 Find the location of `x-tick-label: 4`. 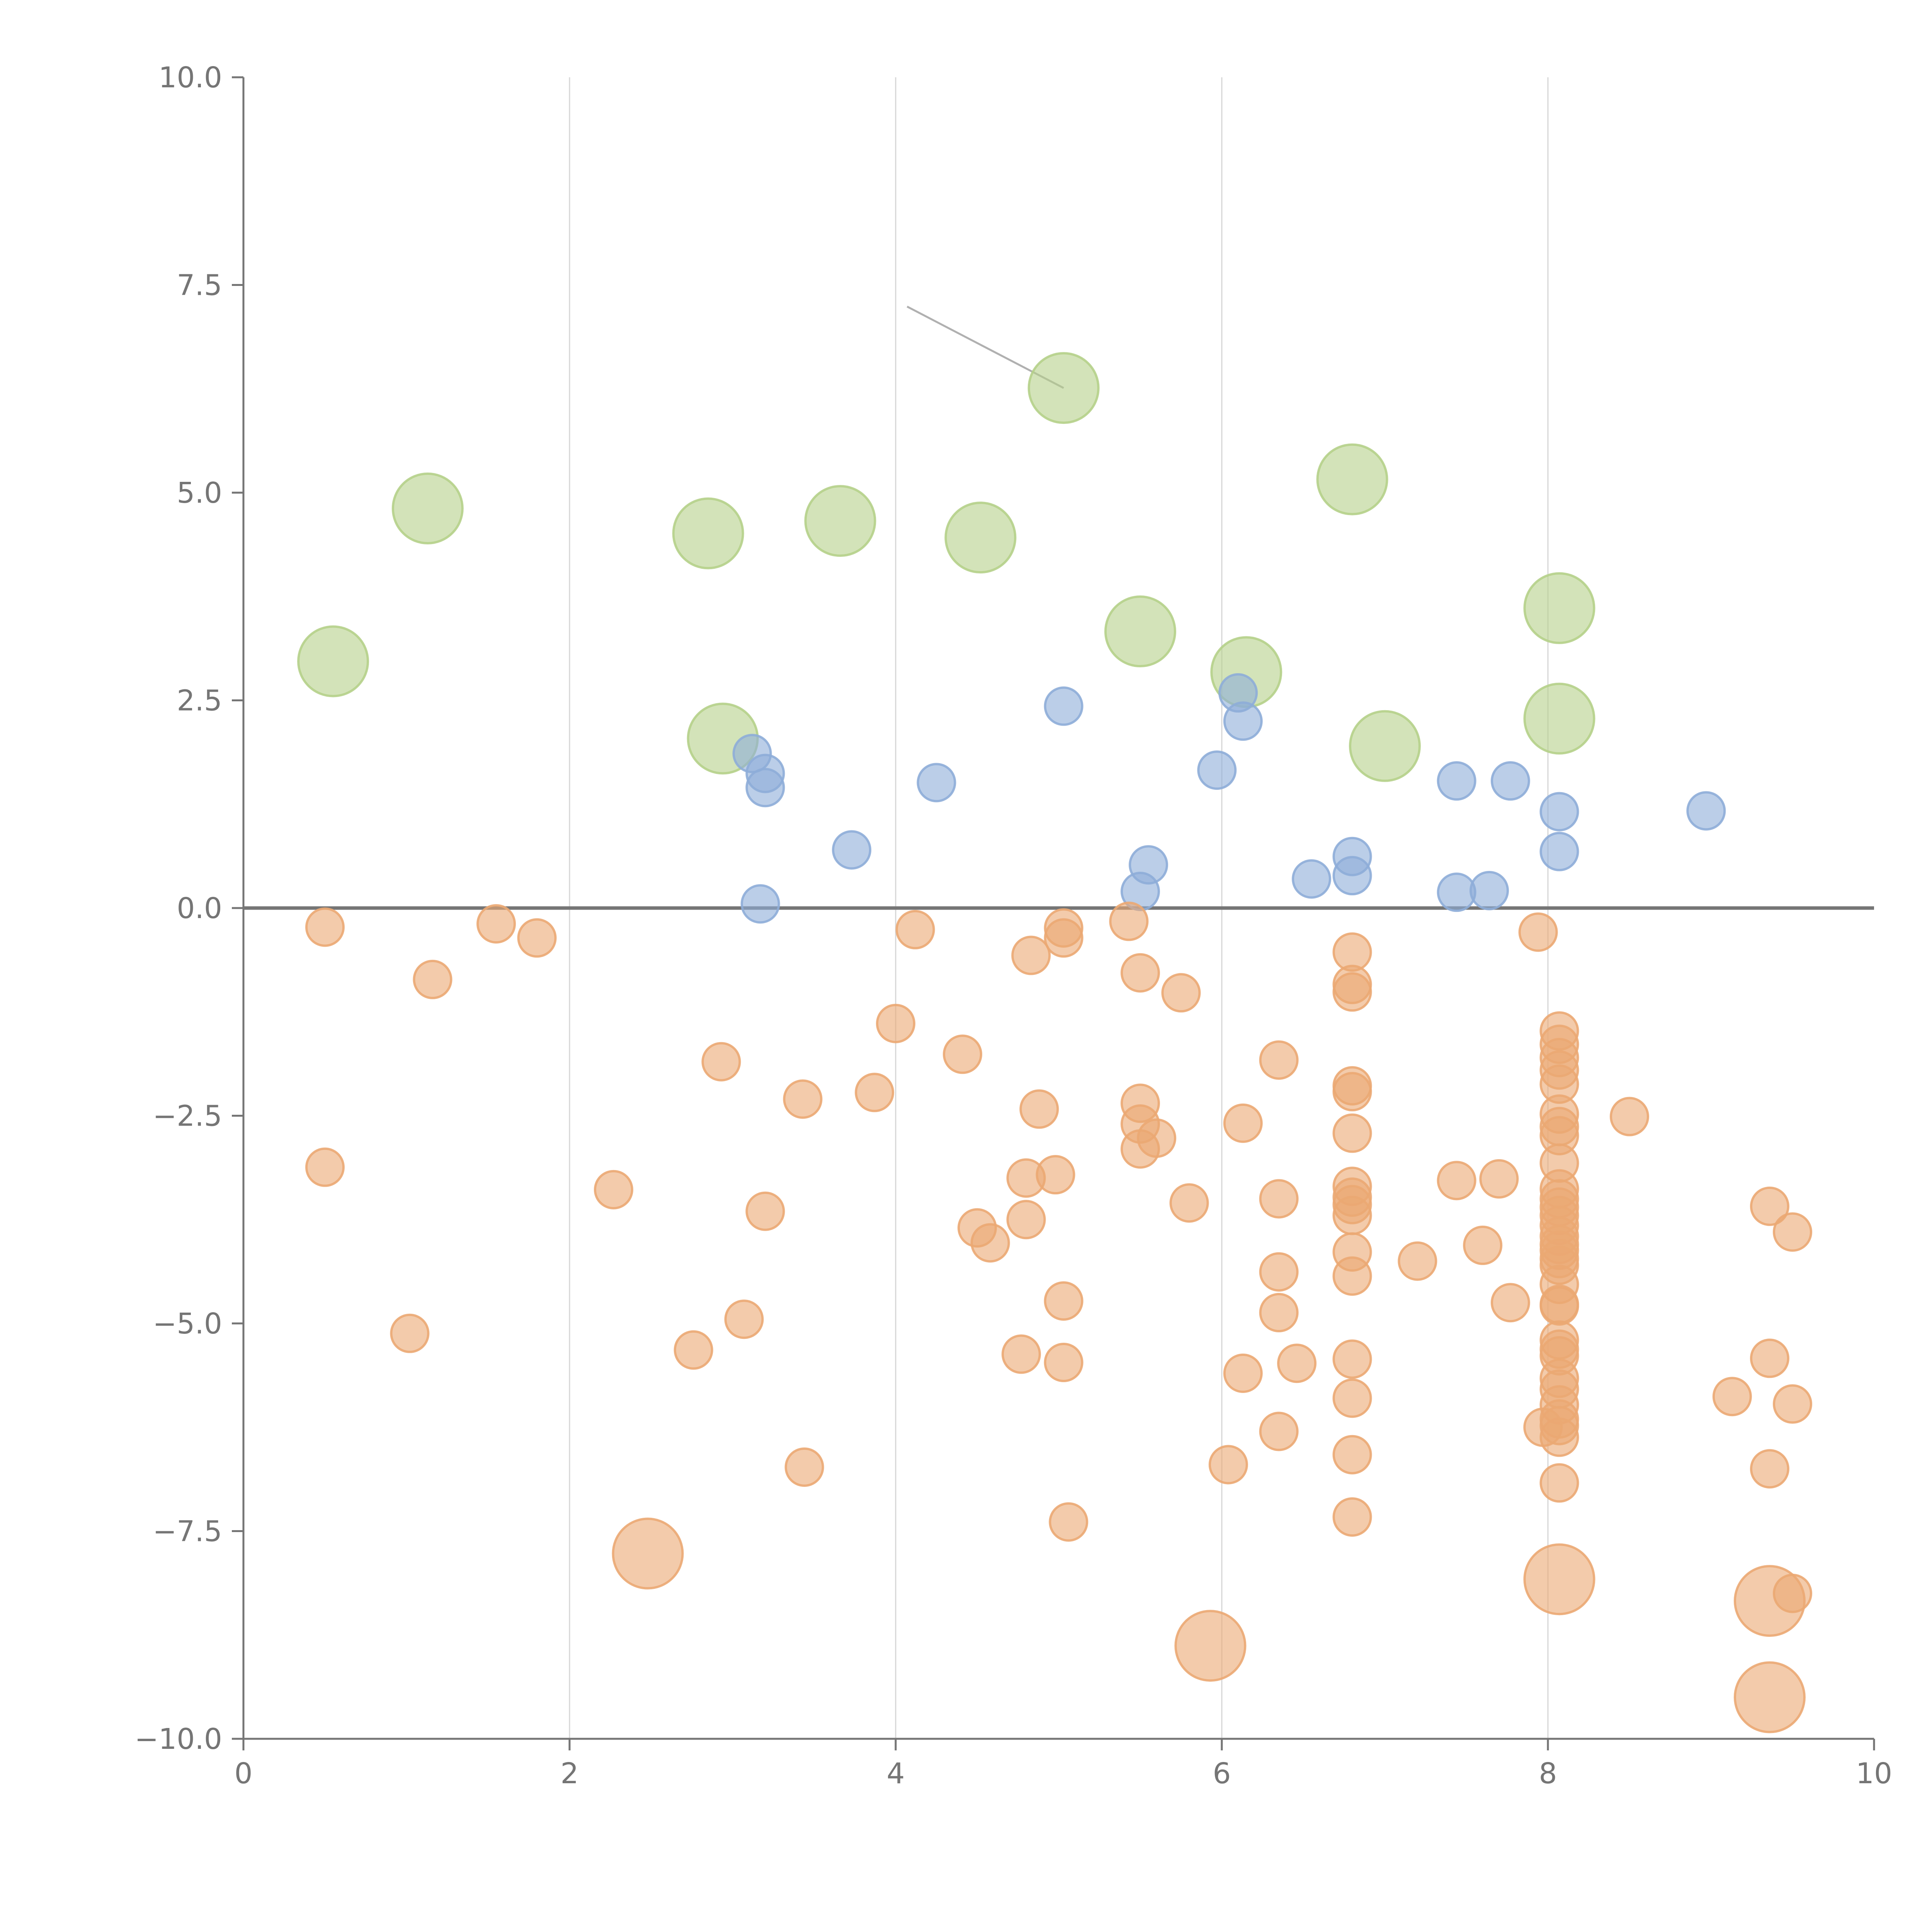

x-tick-label: 4 is located at coordinates (896, 1773).